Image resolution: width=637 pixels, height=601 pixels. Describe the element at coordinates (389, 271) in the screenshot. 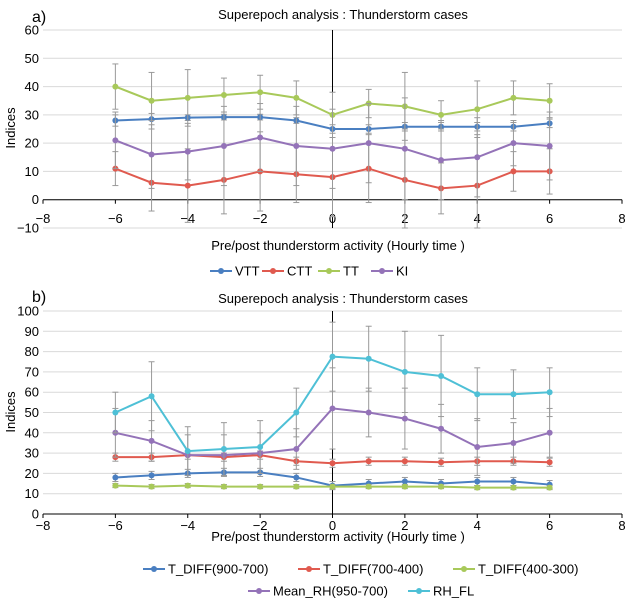

I see `legend-item: KI` at that location.